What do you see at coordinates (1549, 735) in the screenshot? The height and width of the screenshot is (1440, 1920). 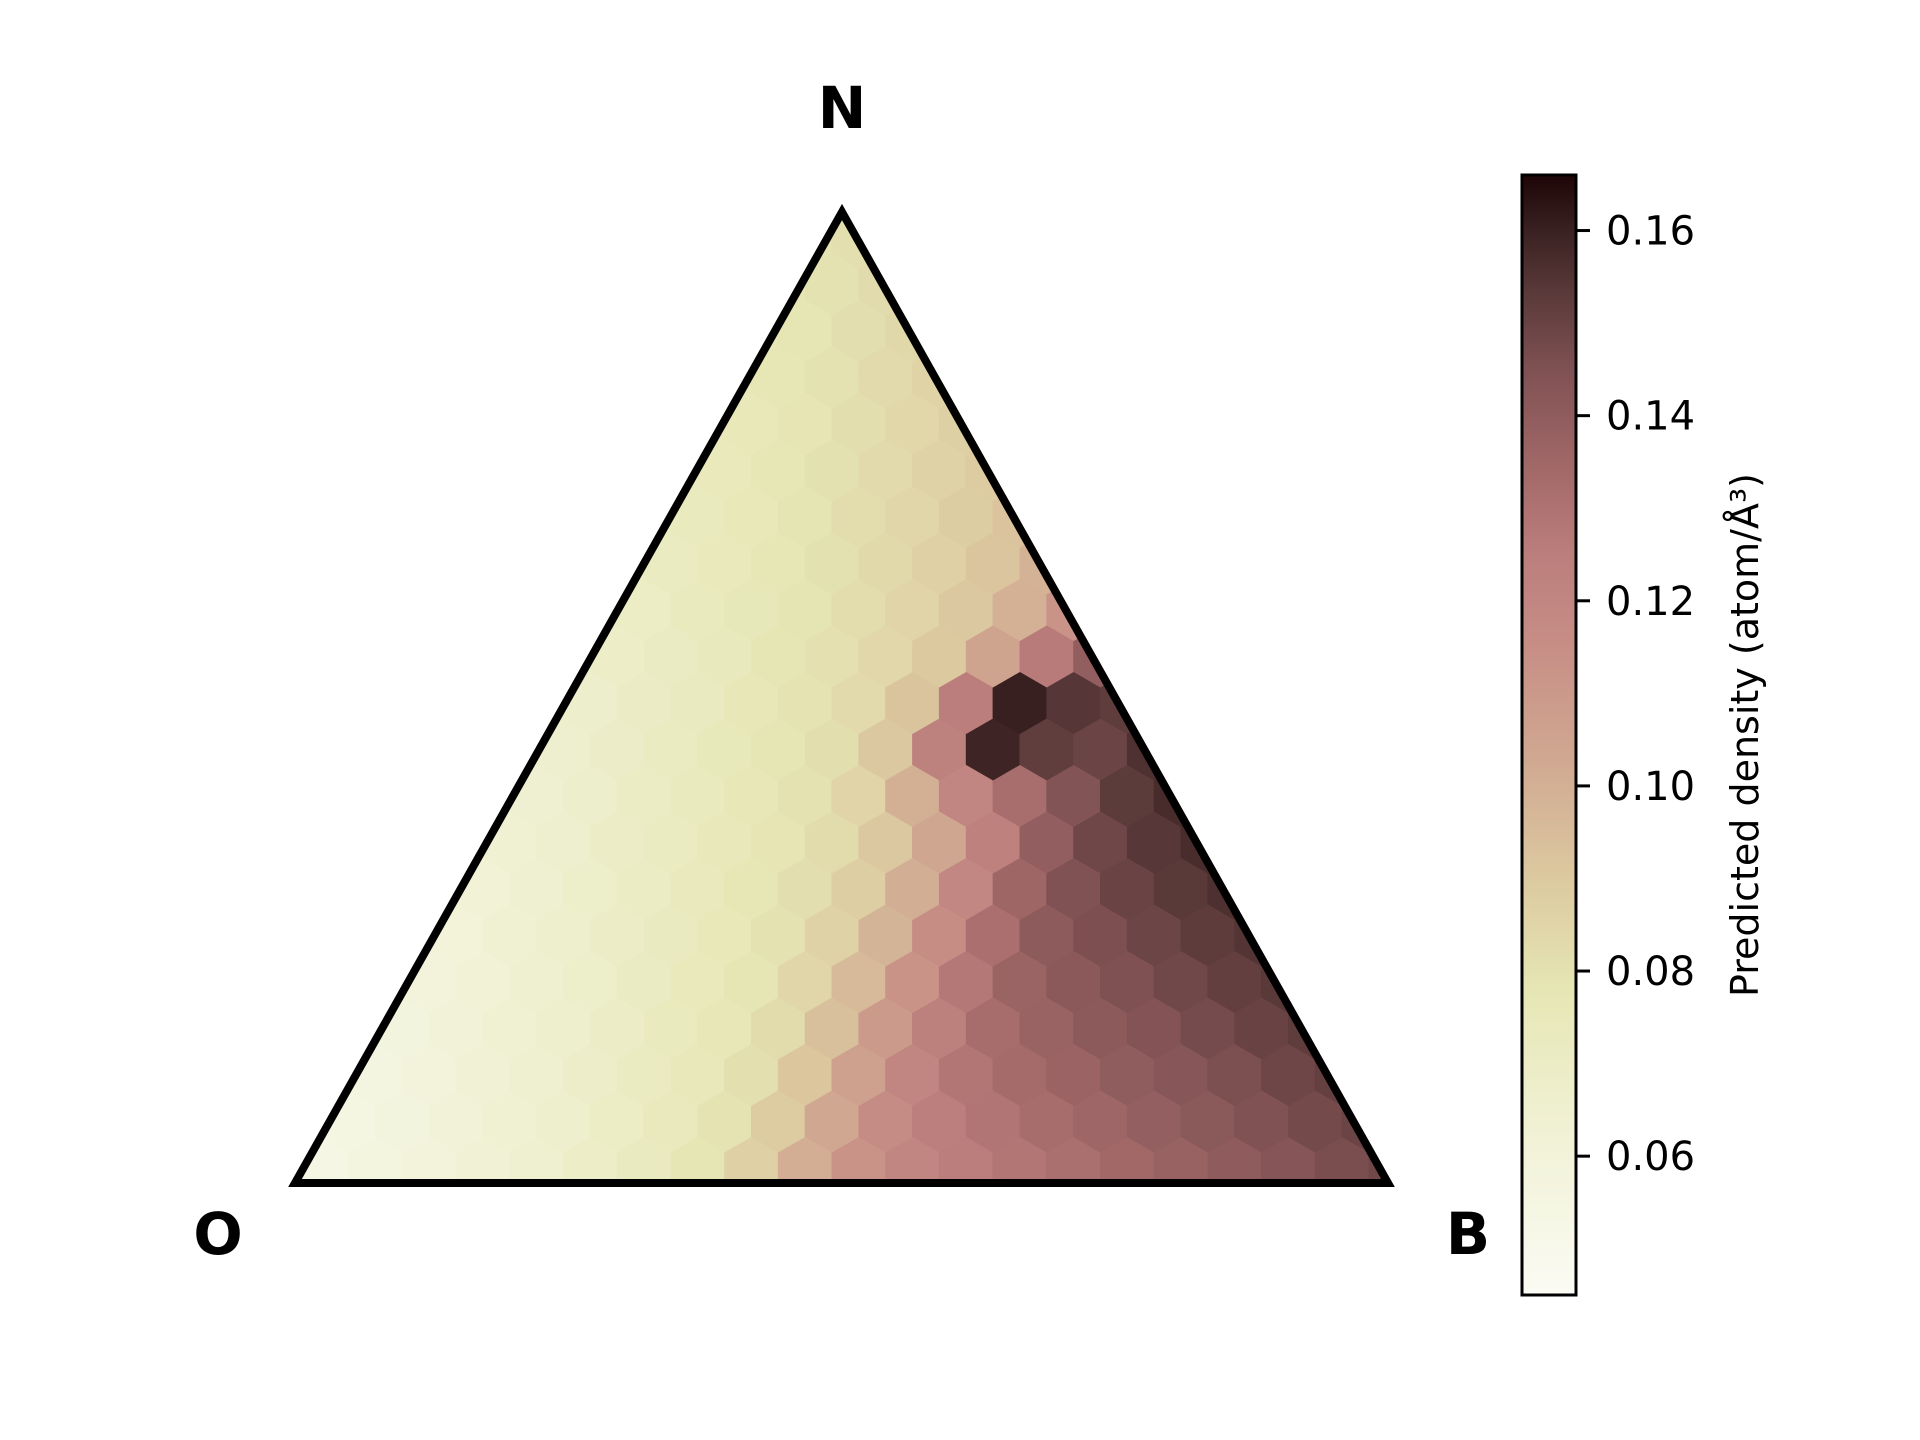 I see `colorbar-gradient` at bounding box center [1549, 735].